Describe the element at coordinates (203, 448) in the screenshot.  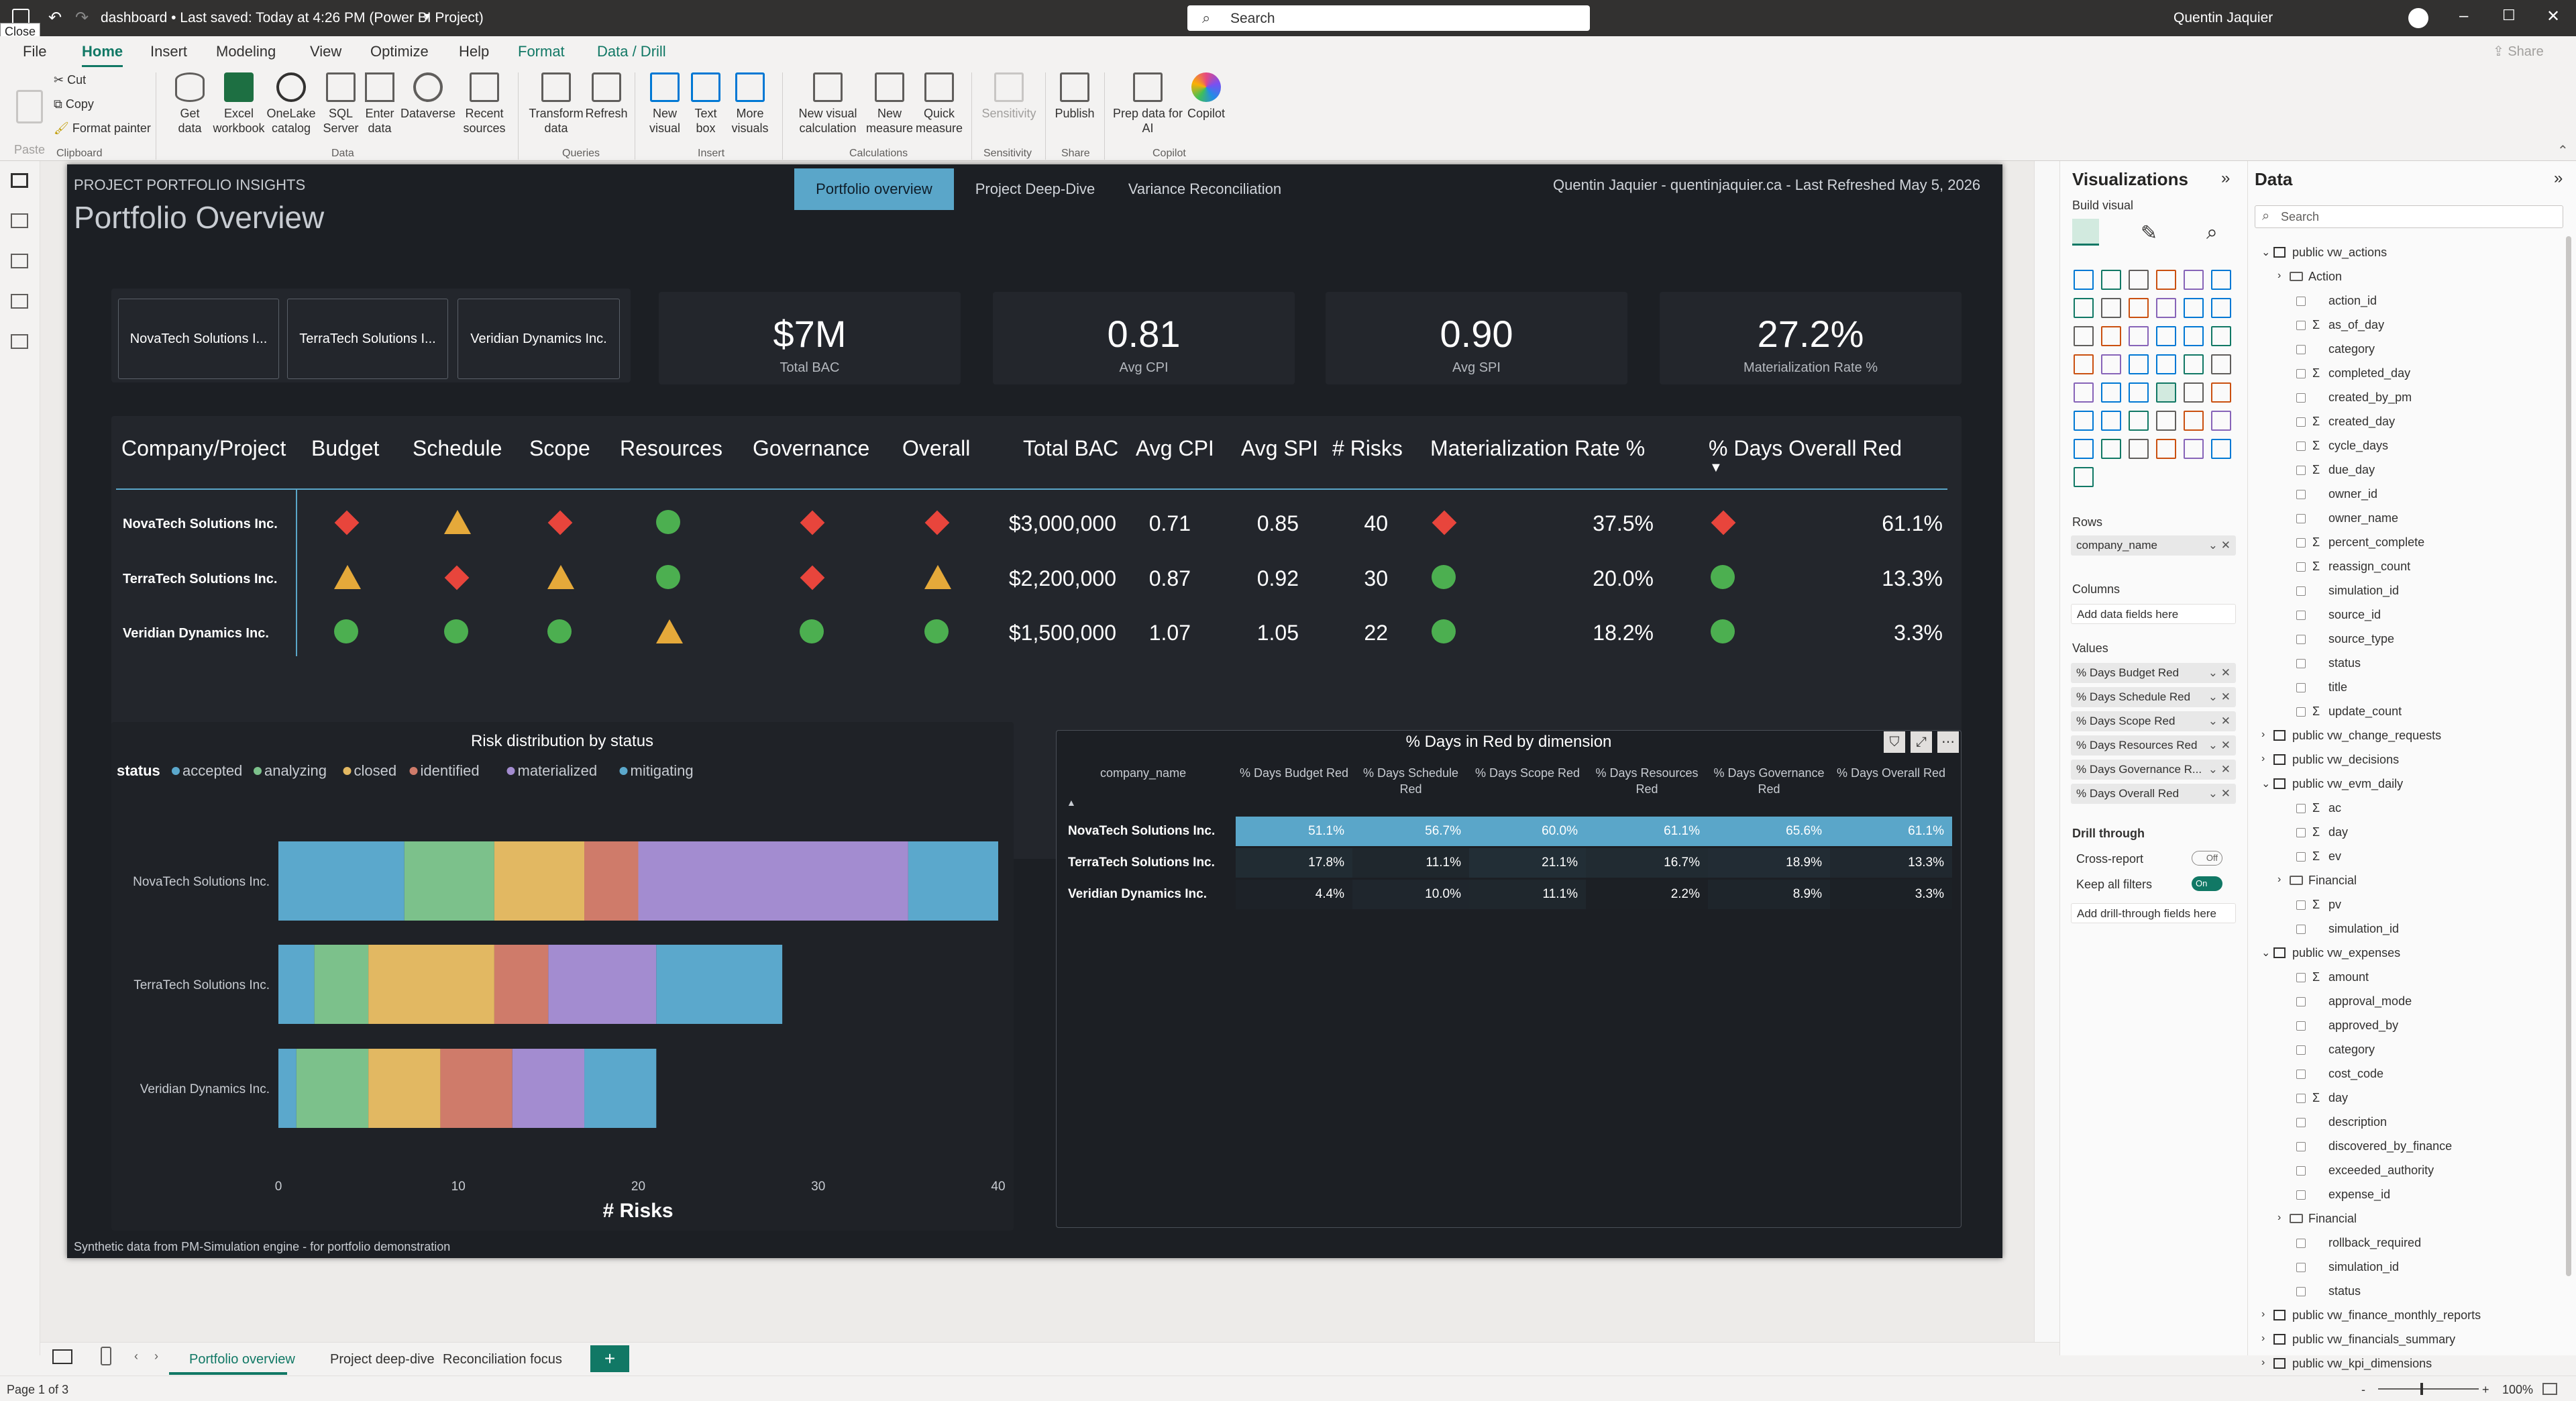
I see `col-header-company: Company/Project` at that location.